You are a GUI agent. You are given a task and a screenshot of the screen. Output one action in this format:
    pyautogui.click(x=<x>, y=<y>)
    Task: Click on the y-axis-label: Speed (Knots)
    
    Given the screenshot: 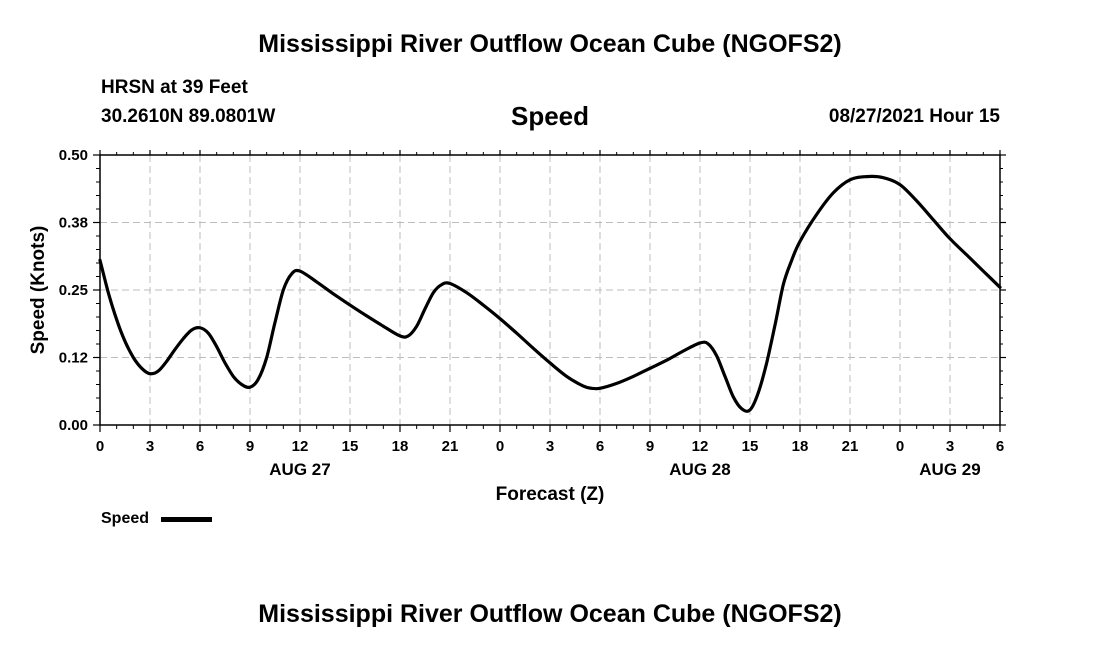 What is the action you would take?
    pyautogui.click(x=38, y=290)
    